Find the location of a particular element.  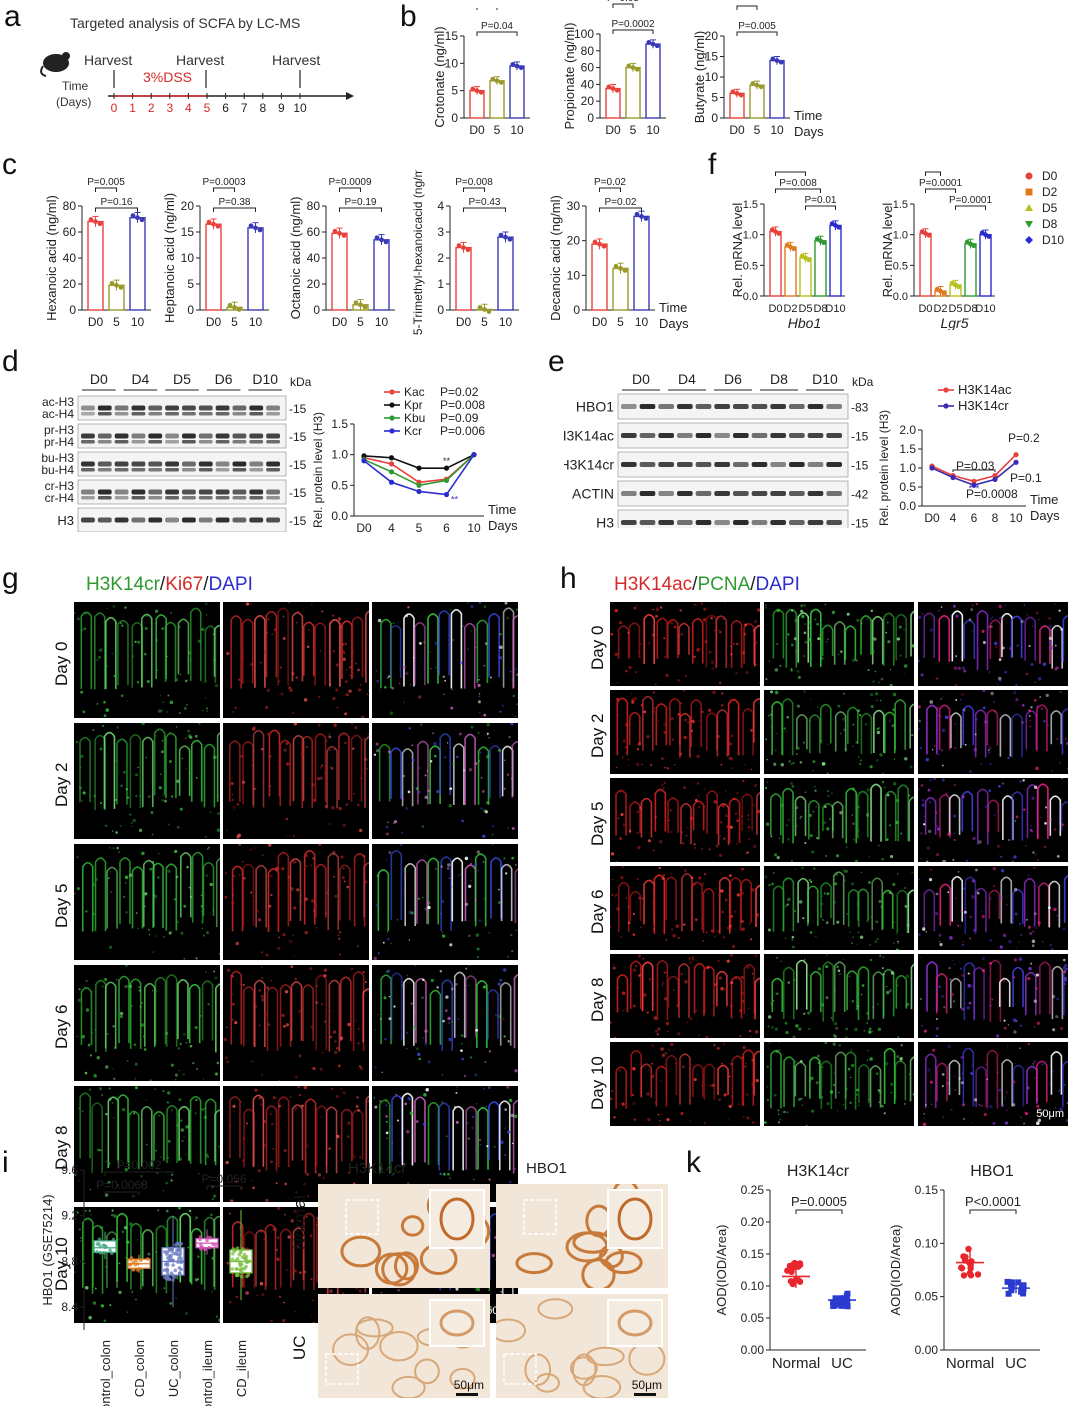

blot-row-label: pr-H3 is located at coordinates (59, 430).